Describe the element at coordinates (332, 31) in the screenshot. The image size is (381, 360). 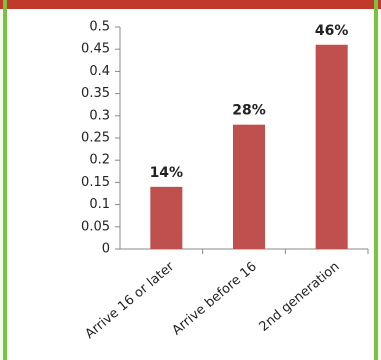
I see `value-label: 46%` at that location.